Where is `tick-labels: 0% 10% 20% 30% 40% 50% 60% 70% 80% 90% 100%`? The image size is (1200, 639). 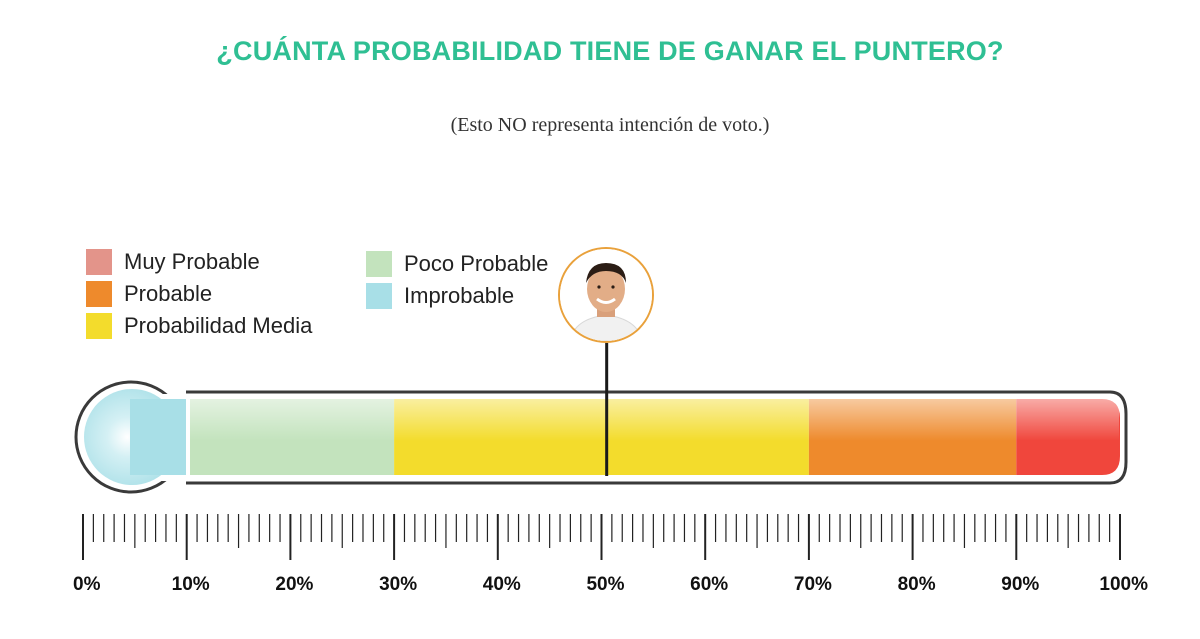
tick-labels: 0% 10% 20% 30% 40% 50% 60% 70% 80% 90% 100% is located at coordinates (610, 584).